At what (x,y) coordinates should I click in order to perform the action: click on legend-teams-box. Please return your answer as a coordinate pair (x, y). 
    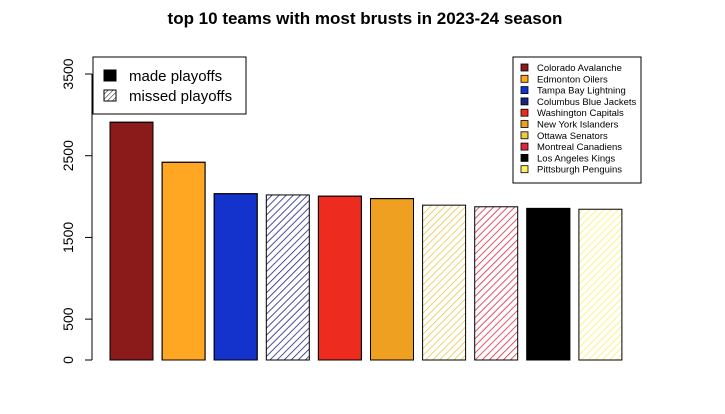
    Looking at the image, I should click on (577, 120).